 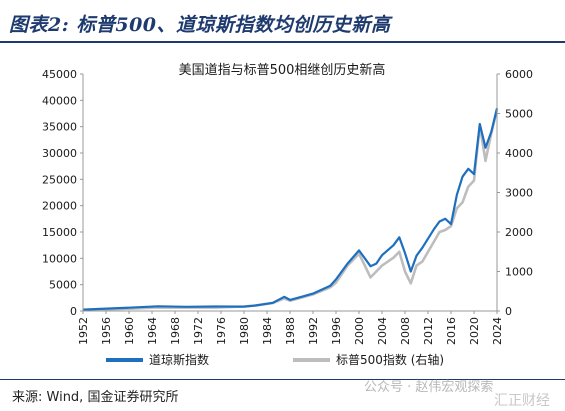 What do you see at coordinates (59, 153) in the screenshot?
I see `y-left-tick-label: 30000` at bounding box center [59, 153].